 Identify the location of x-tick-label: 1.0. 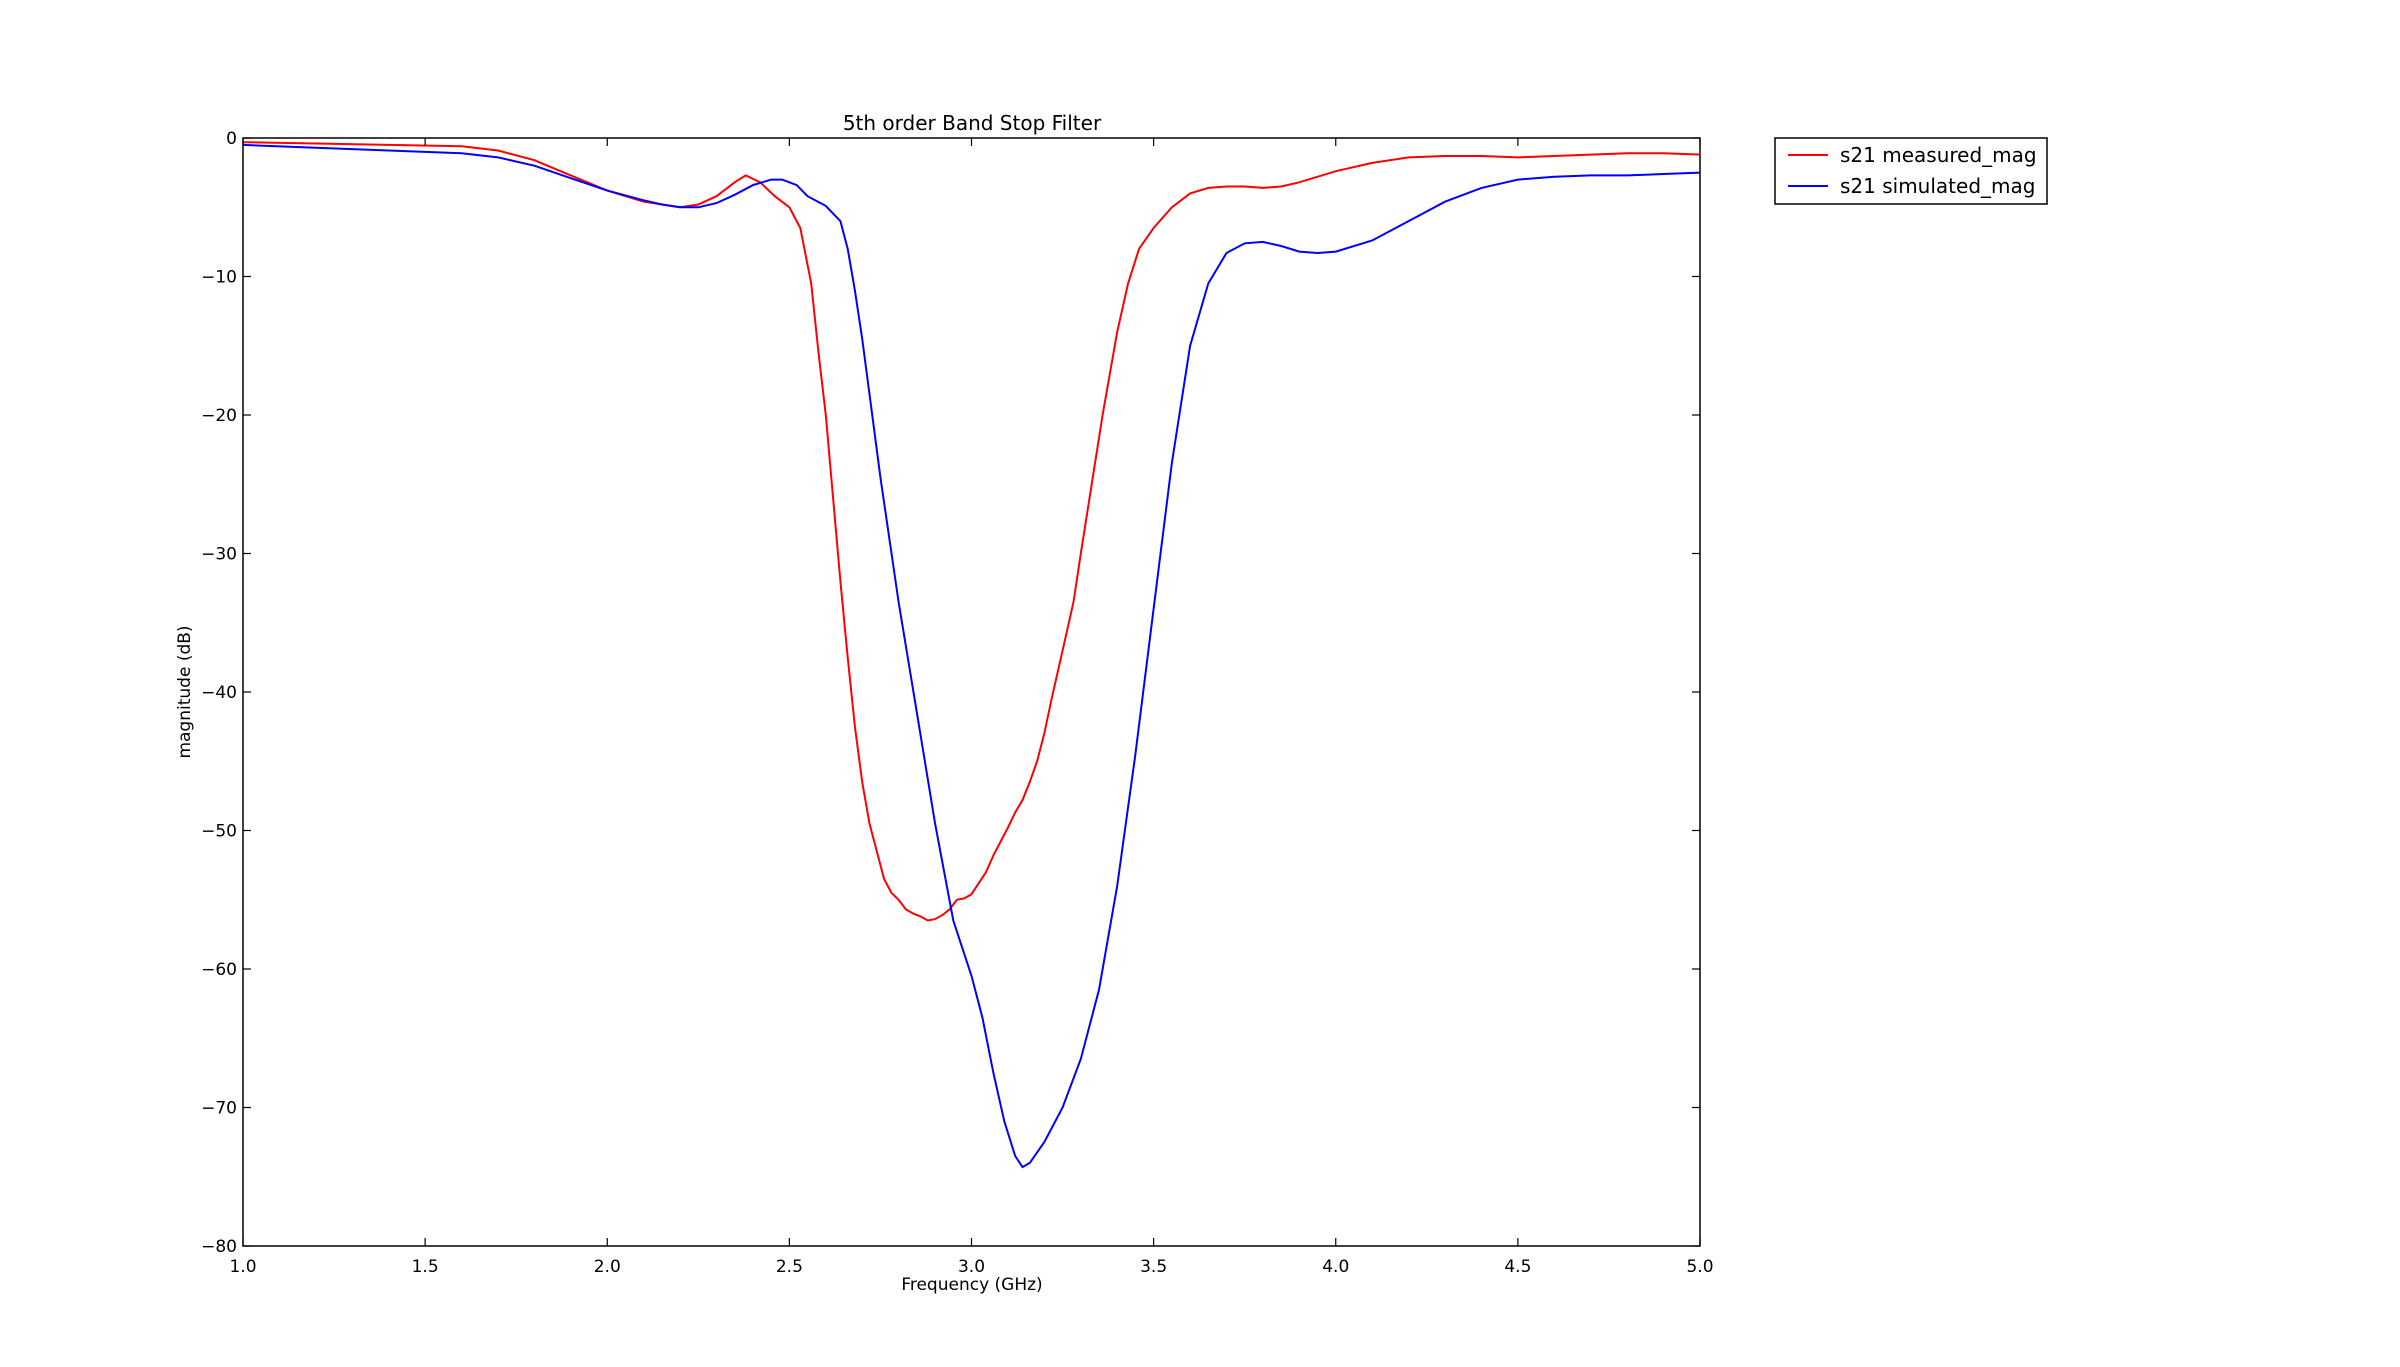
(242, 1267).